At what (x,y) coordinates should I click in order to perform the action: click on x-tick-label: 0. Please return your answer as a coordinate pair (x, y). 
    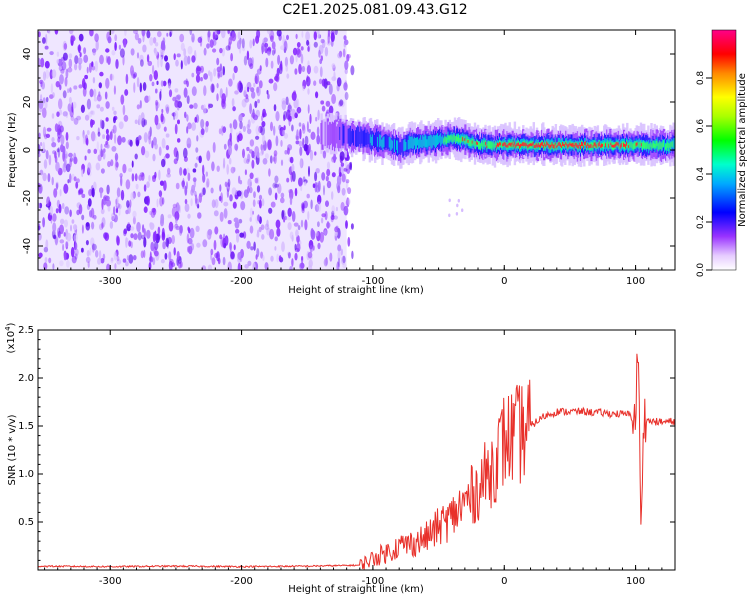
    Looking at the image, I should click on (504, 281).